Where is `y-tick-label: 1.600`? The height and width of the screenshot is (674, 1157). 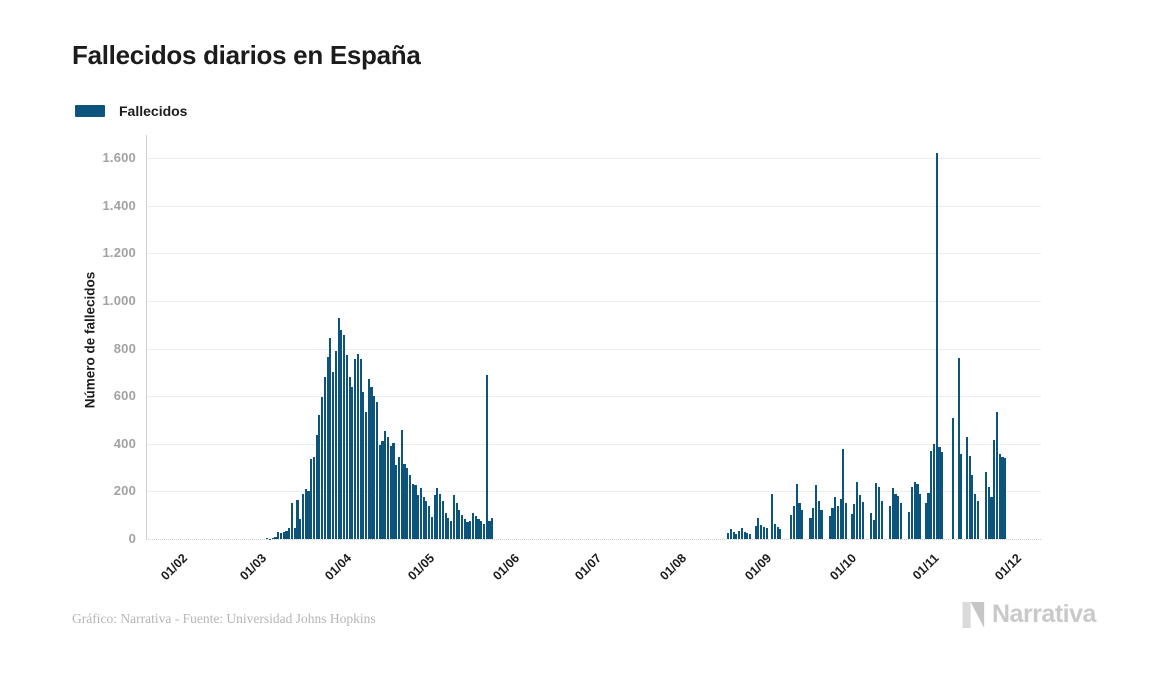 y-tick-label: 1.600 is located at coordinates (119, 157).